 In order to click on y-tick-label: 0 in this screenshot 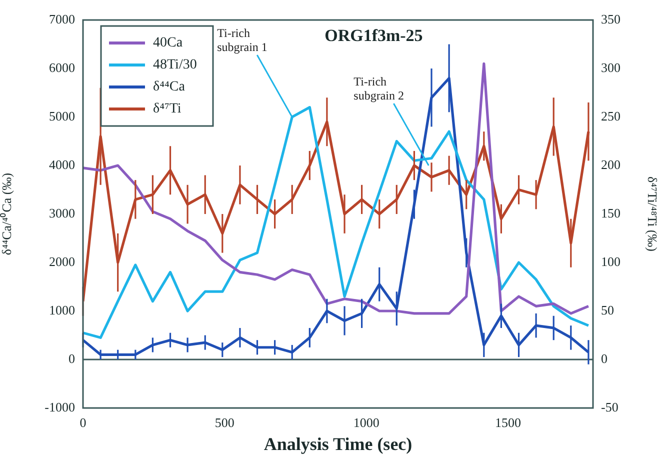, I will do `click(71, 358)`.